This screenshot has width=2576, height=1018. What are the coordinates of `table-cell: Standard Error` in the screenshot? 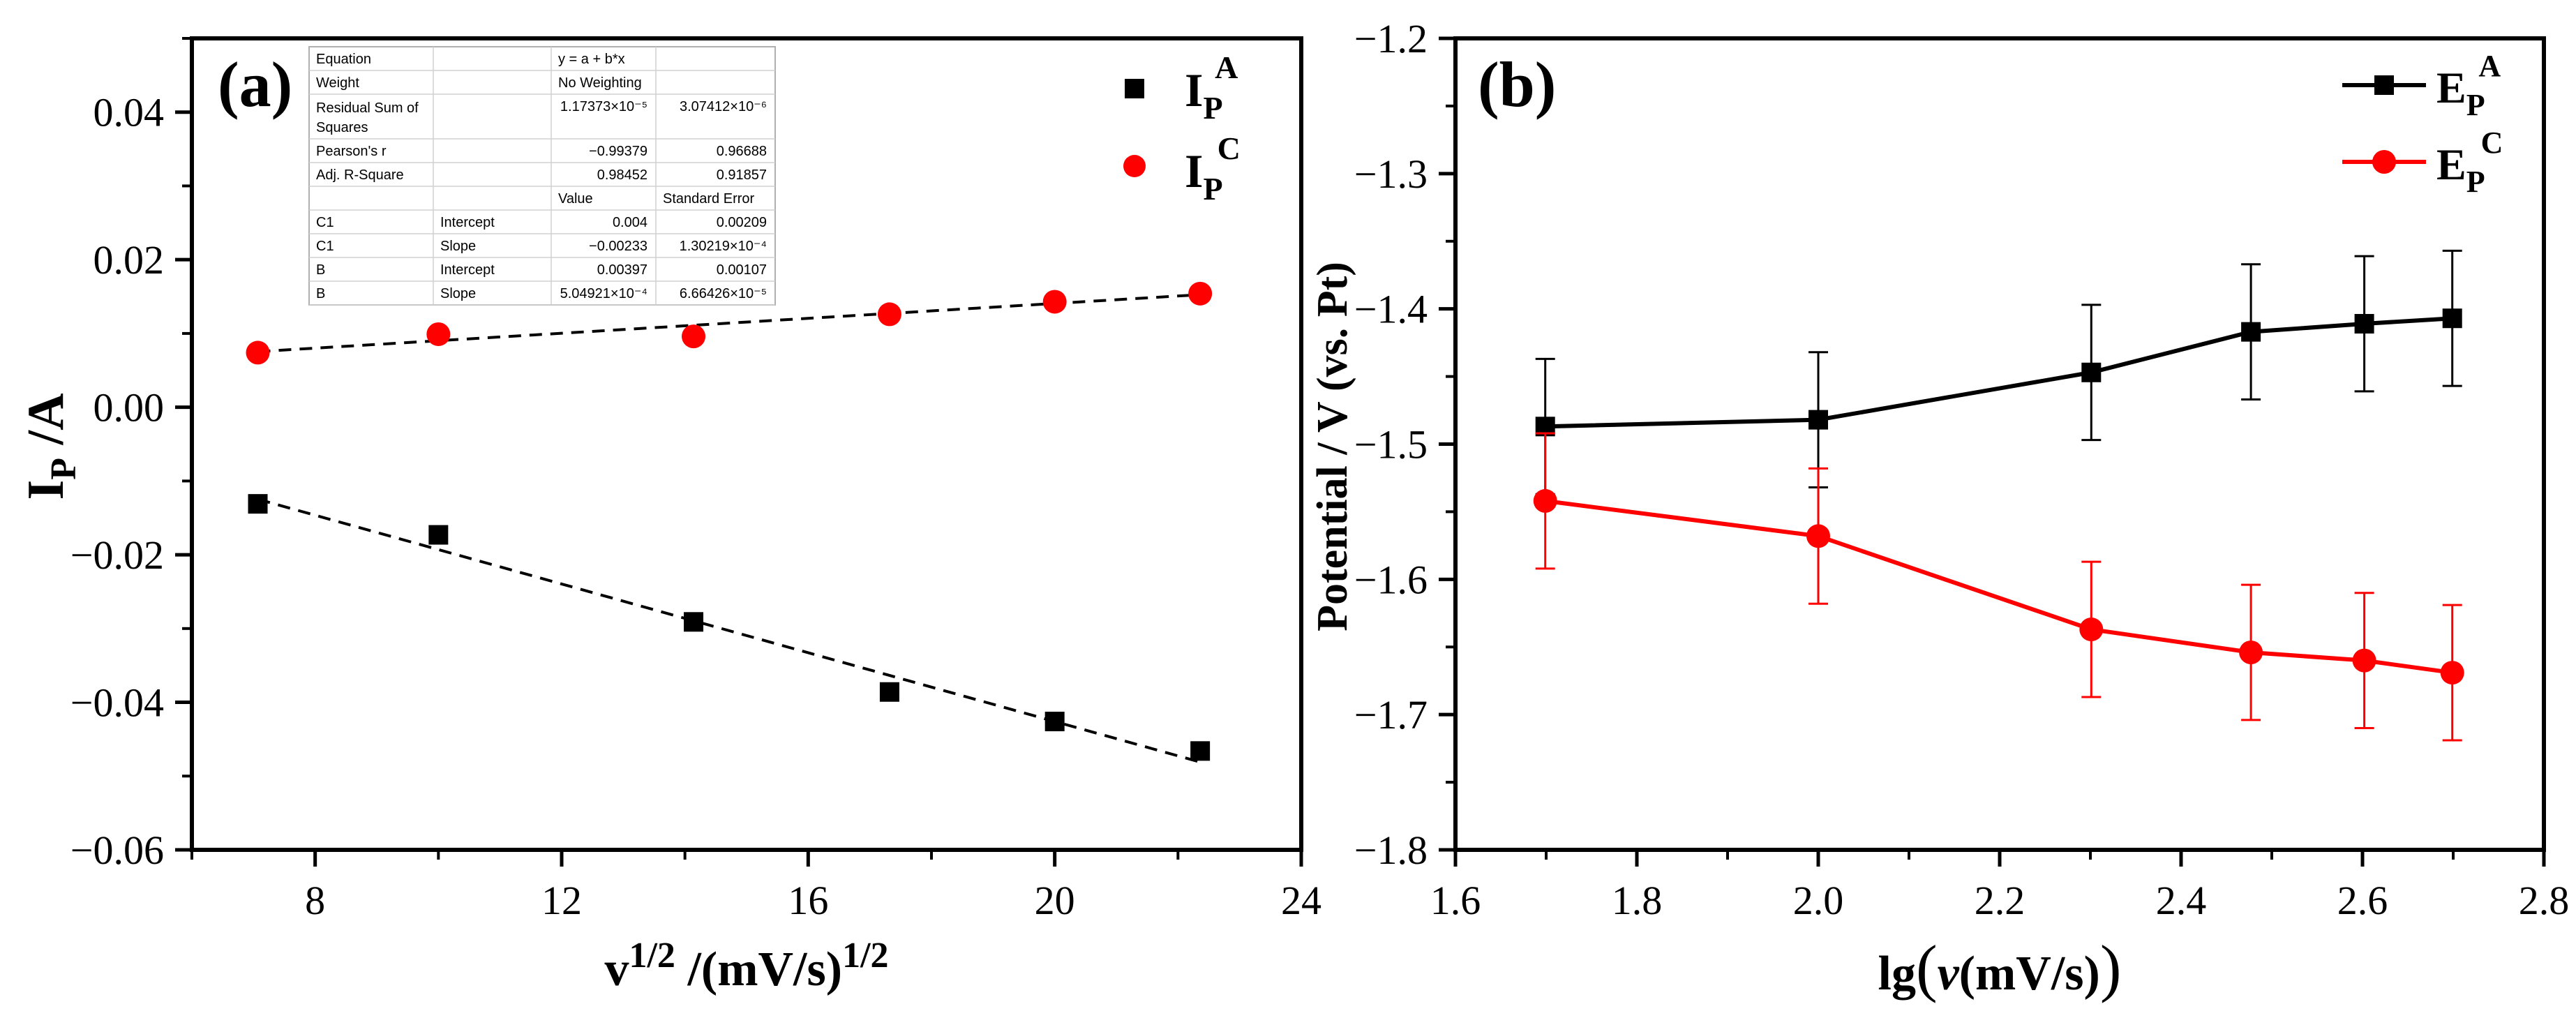 It's located at (709, 199).